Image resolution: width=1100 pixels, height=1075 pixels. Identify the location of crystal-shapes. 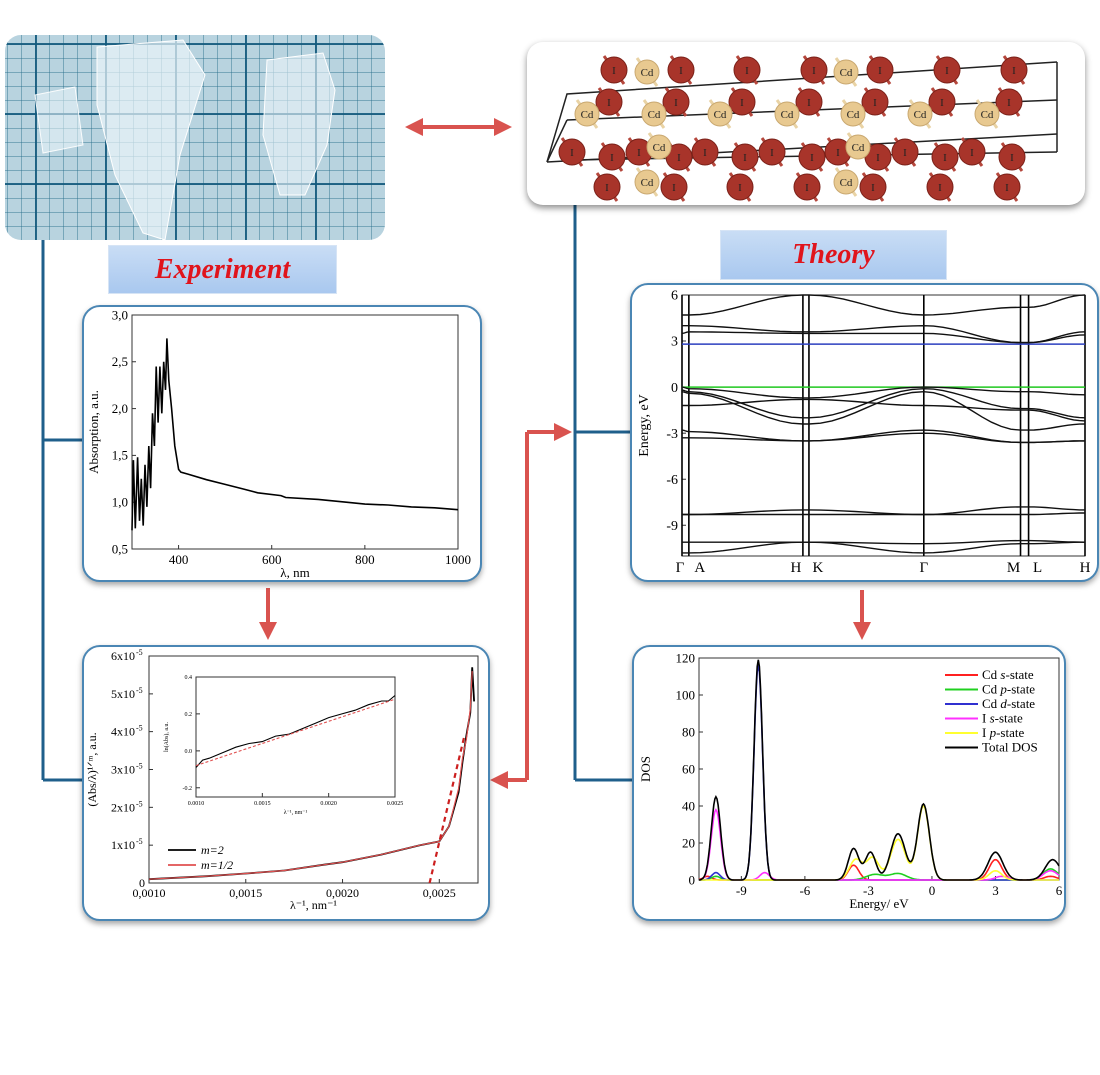
(185, 139).